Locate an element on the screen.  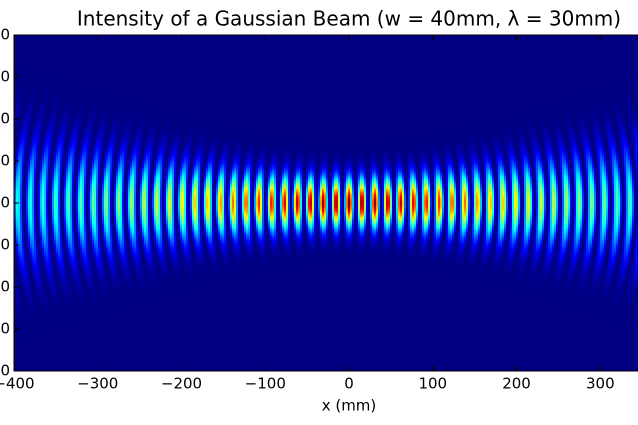
x-tick-label: −100 is located at coordinates (265, 384).